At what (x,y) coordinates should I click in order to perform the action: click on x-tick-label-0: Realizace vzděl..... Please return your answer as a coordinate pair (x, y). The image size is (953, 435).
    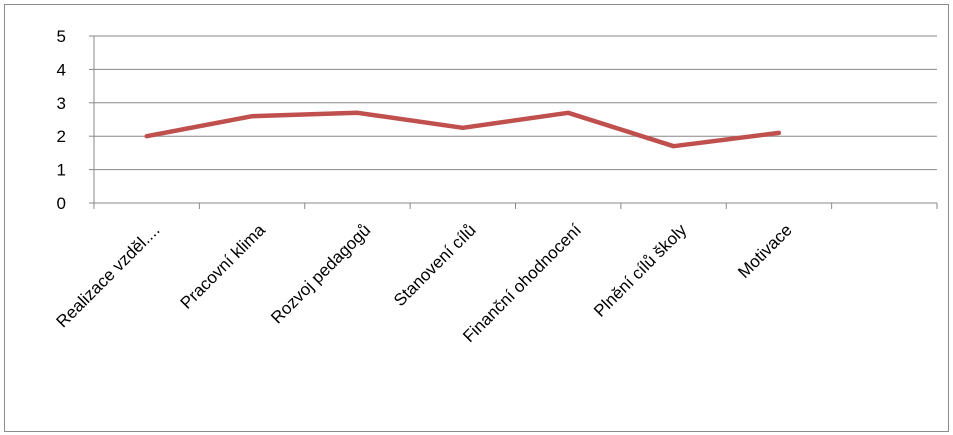
    Looking at the image, I should click on (108, 275).